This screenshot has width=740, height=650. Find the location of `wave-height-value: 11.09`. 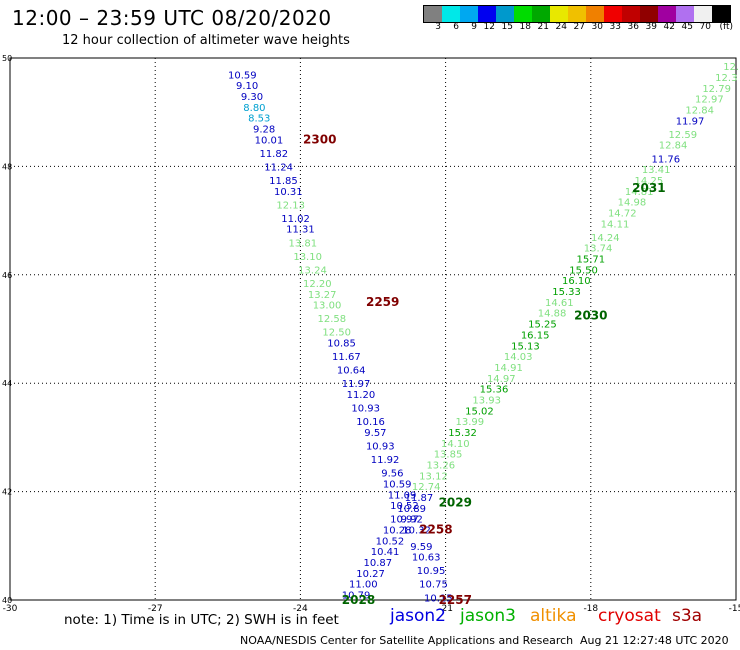

wave-height-value: 11.09 is located at coordinates (402, 495).